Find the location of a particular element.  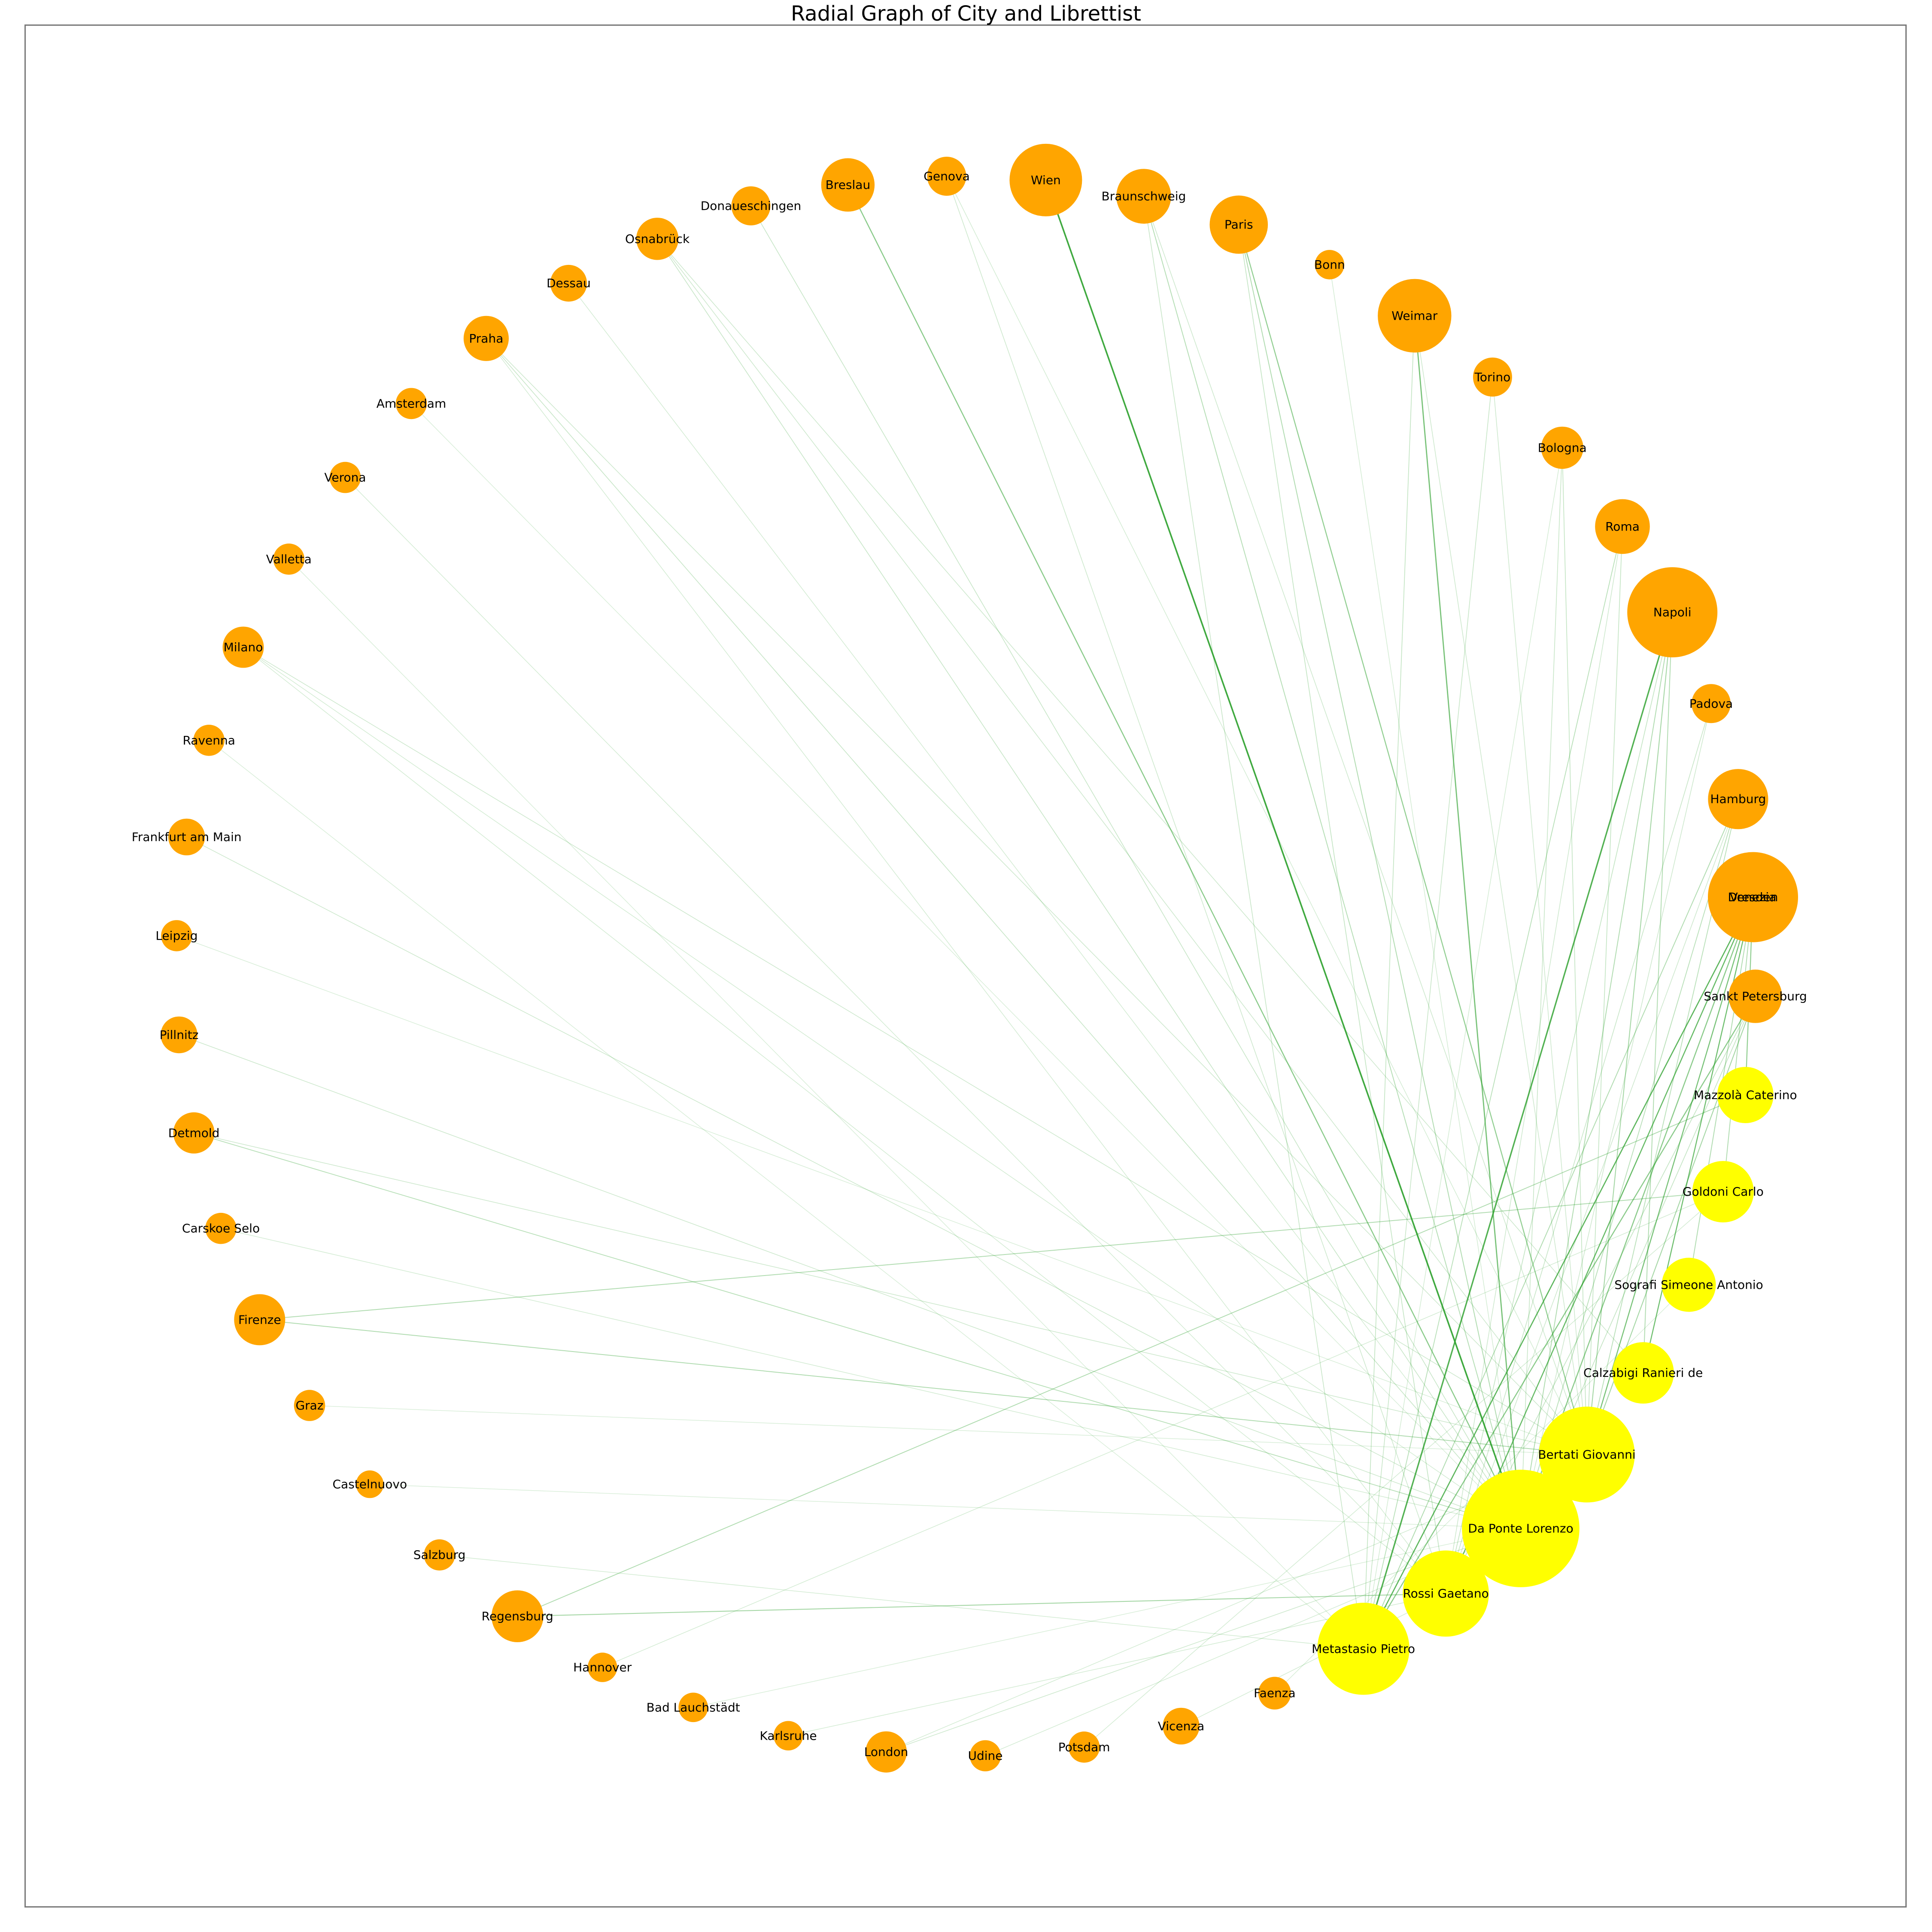

edge-paris-da-ponte-lorenzo is located at coordinates (1379, 876).